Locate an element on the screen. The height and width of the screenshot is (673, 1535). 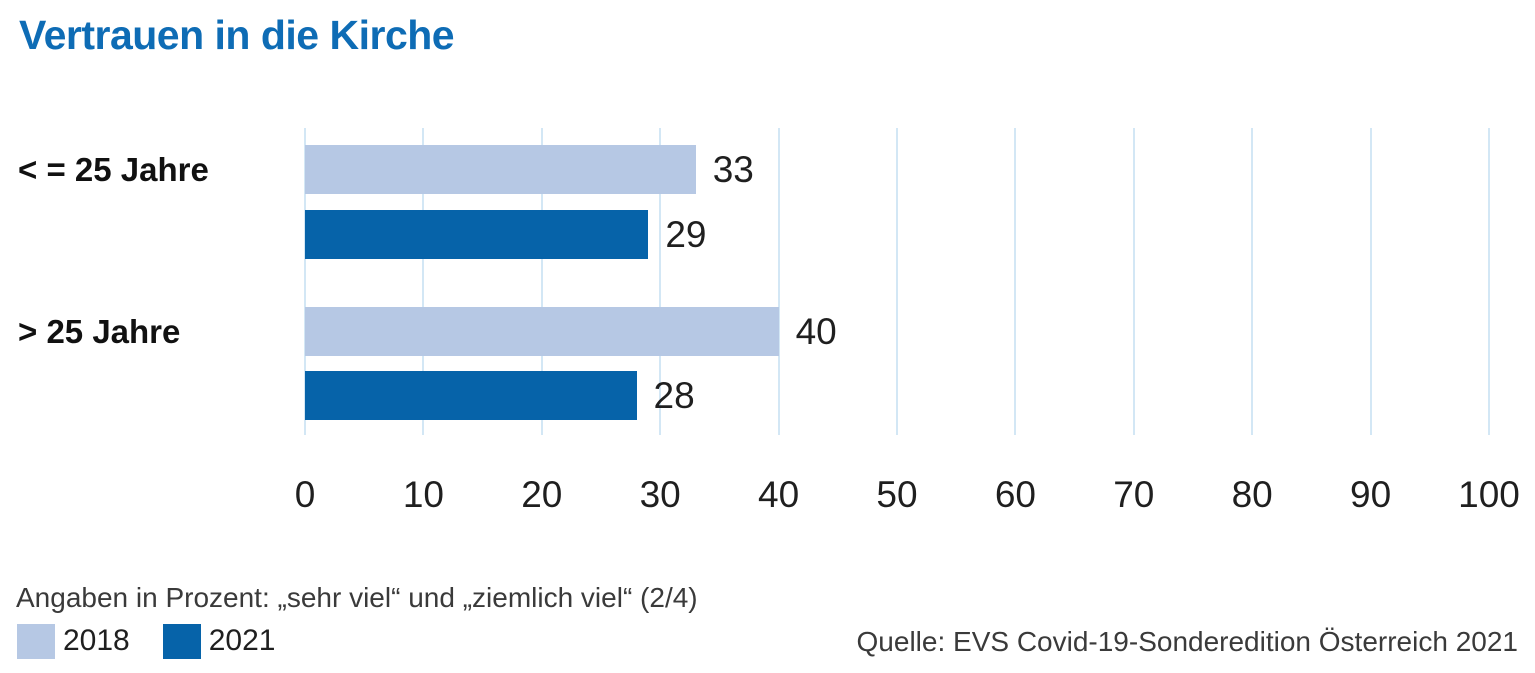
x-axis-tick-labels: 0 10 20 30 40 50 60 70 80 90 100 is located at coordinates (907, 498).